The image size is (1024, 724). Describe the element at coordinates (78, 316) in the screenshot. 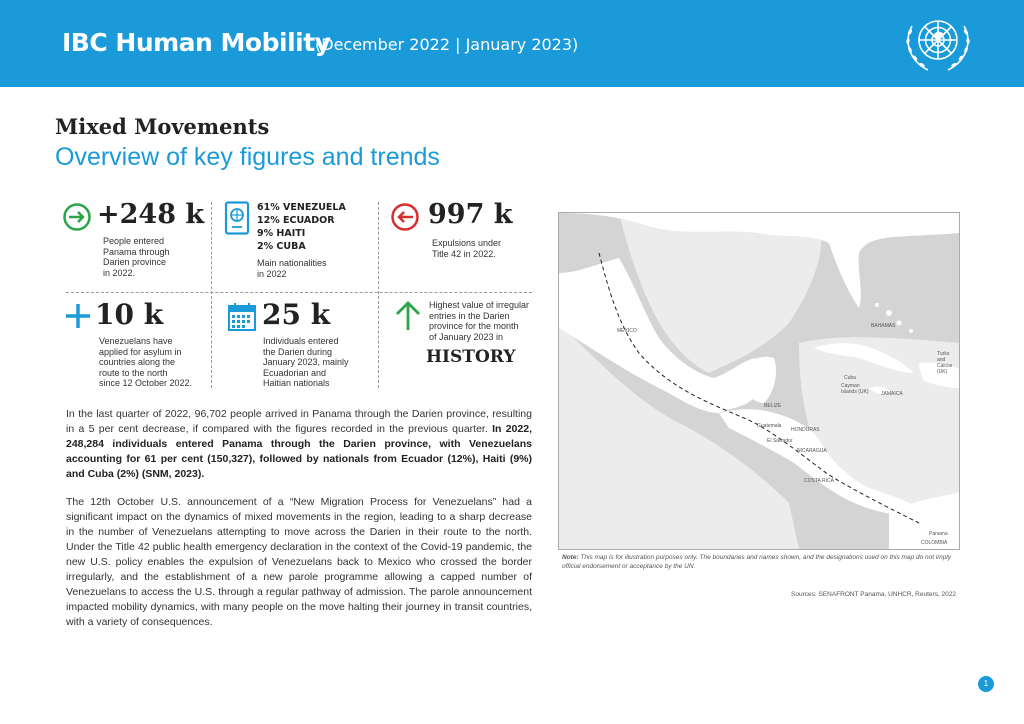

I see `plus-icon` at that location.